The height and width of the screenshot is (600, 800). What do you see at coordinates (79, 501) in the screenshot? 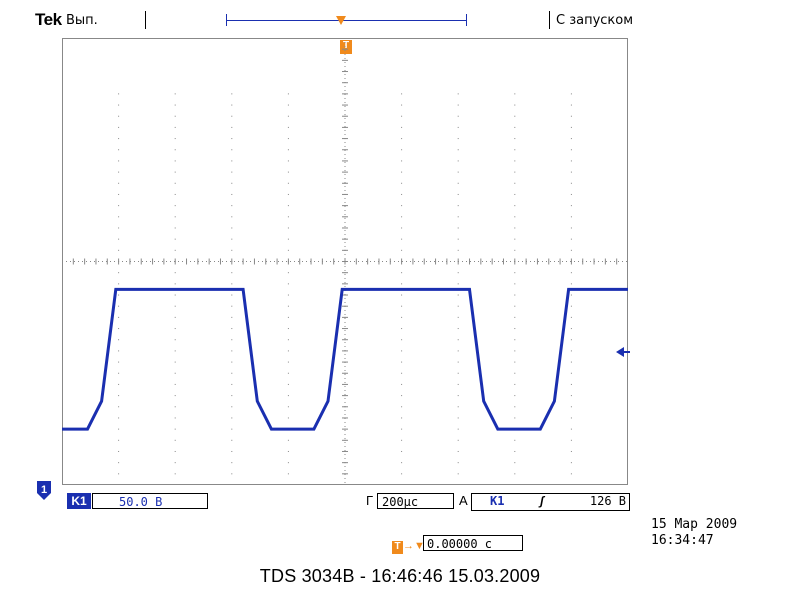
I see `channel-label: K1` at bounding box center [79, 501].